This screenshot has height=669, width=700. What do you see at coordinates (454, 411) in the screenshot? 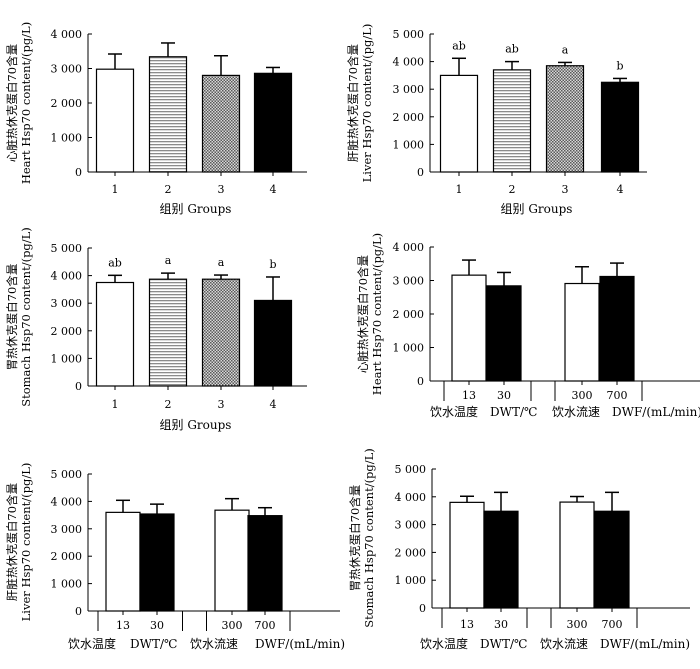
I see `x-group-label-cn: 饮水温度` at bounding box center [454, 411].